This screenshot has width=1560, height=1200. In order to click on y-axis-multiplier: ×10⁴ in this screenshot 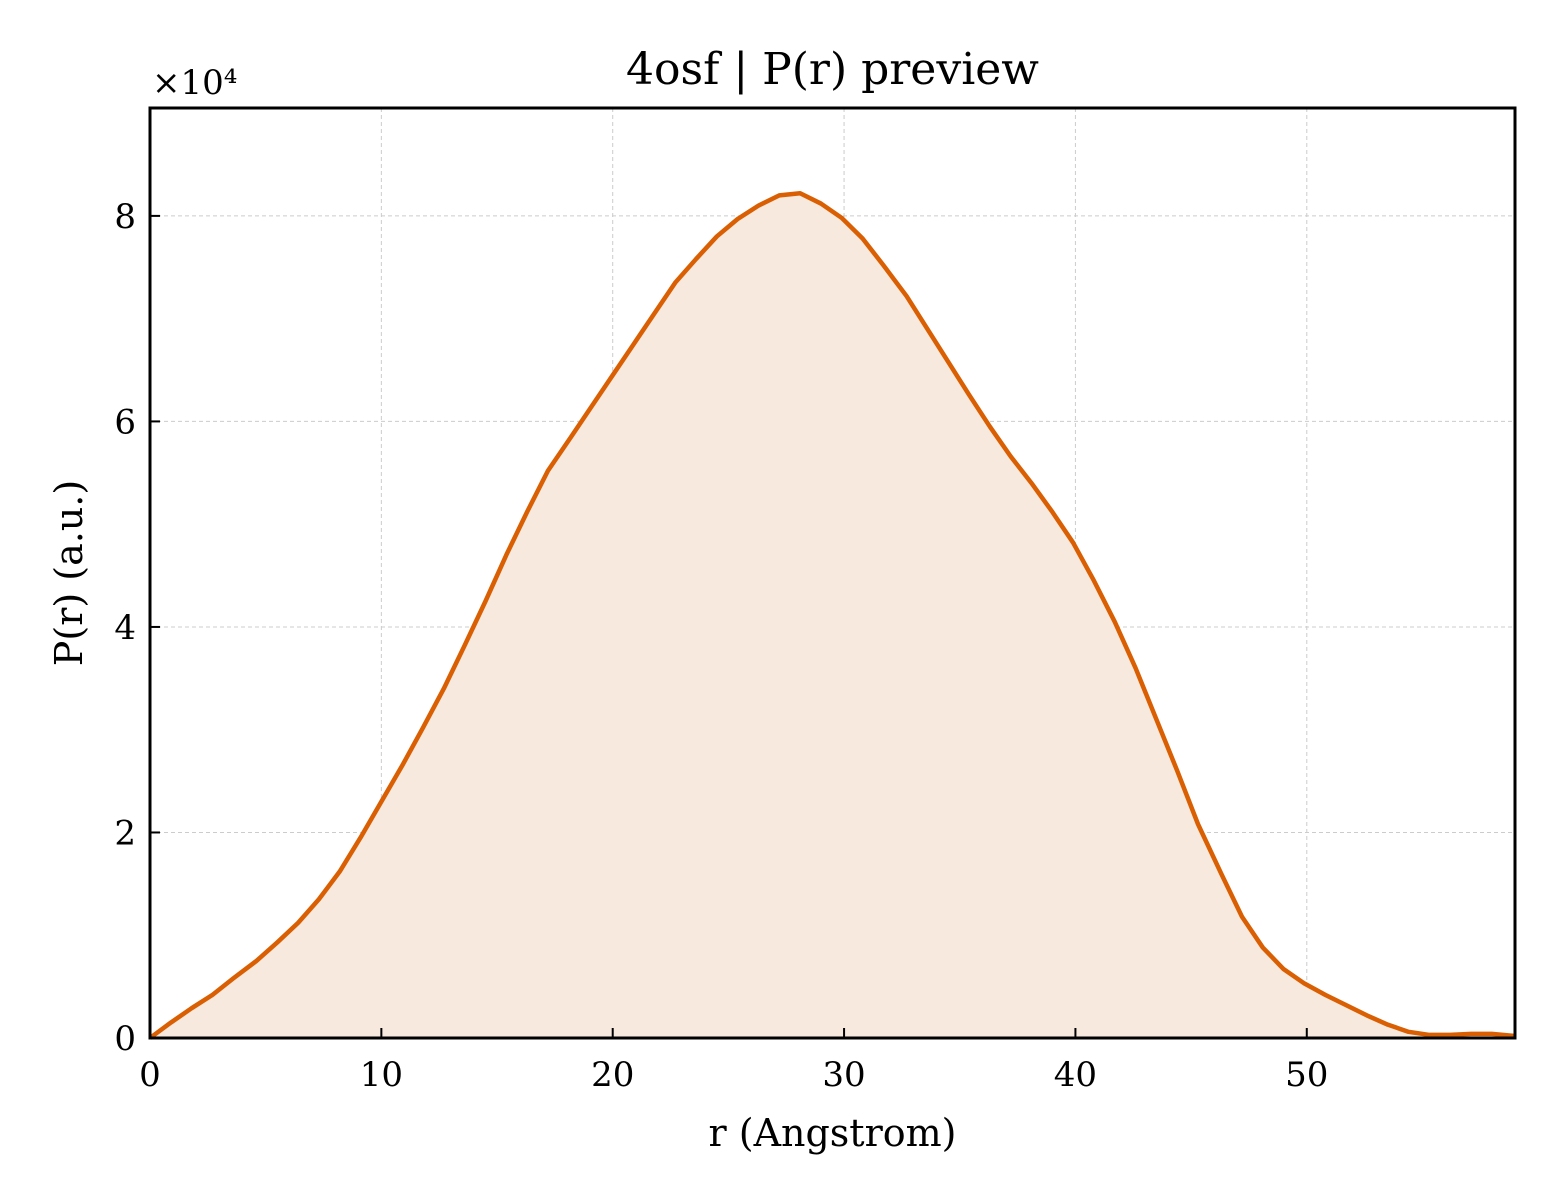, I will do `click(194, 83)`.